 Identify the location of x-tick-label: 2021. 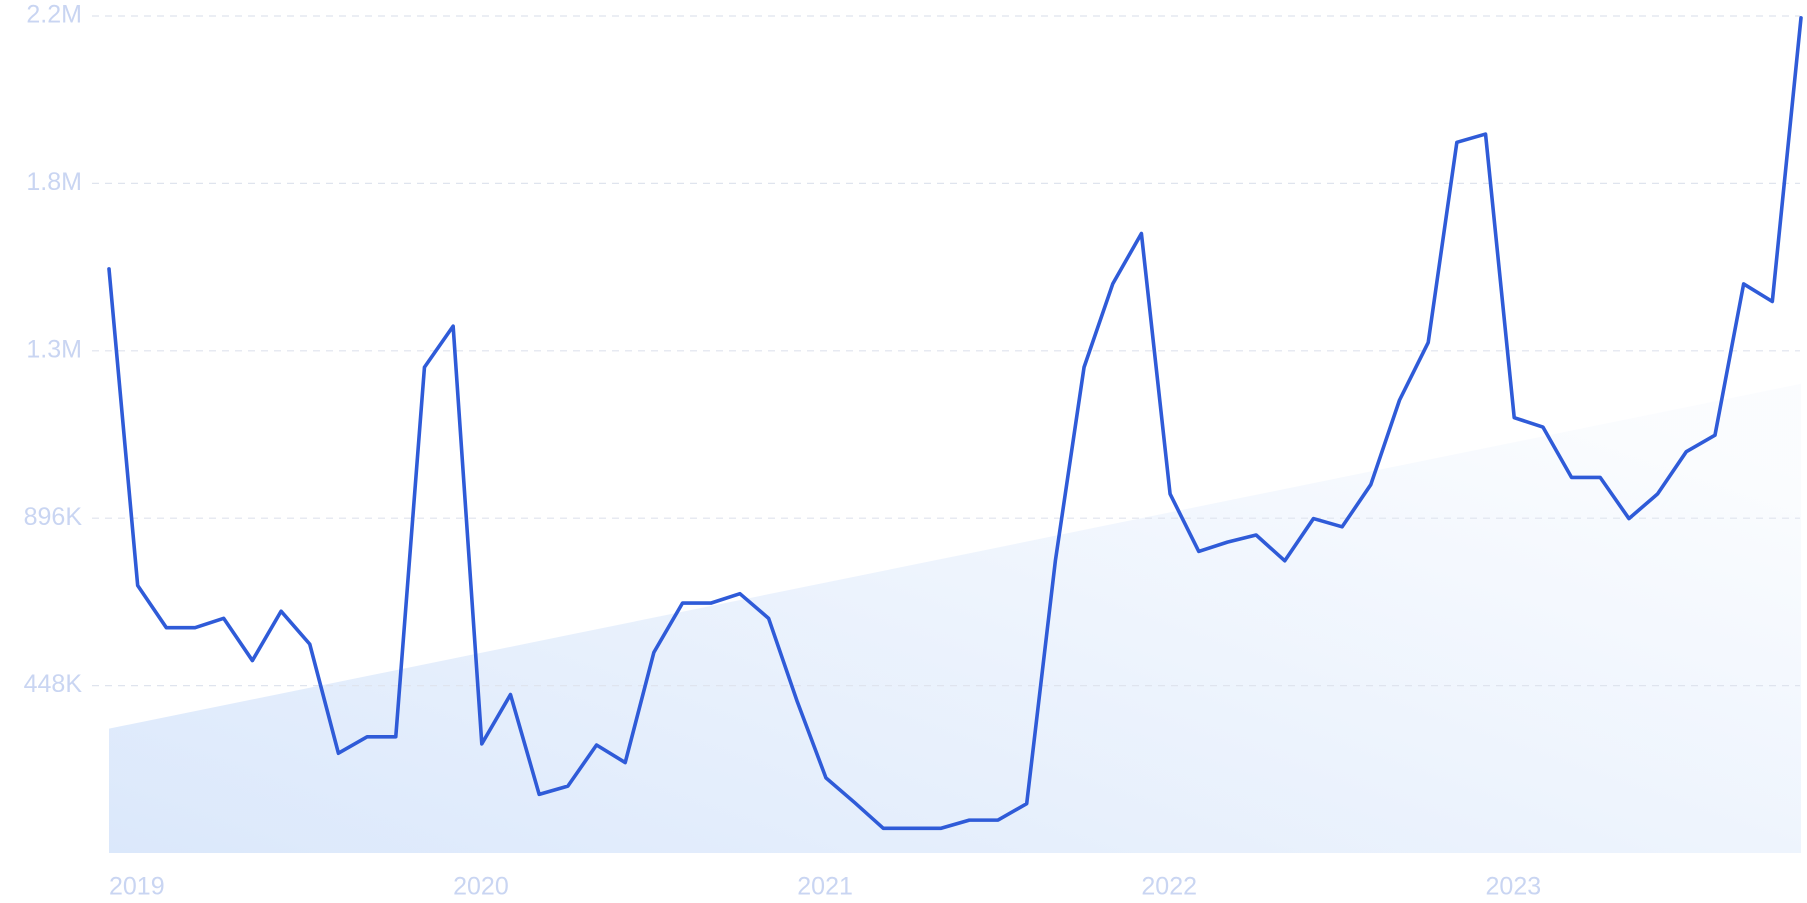
(825, 887).